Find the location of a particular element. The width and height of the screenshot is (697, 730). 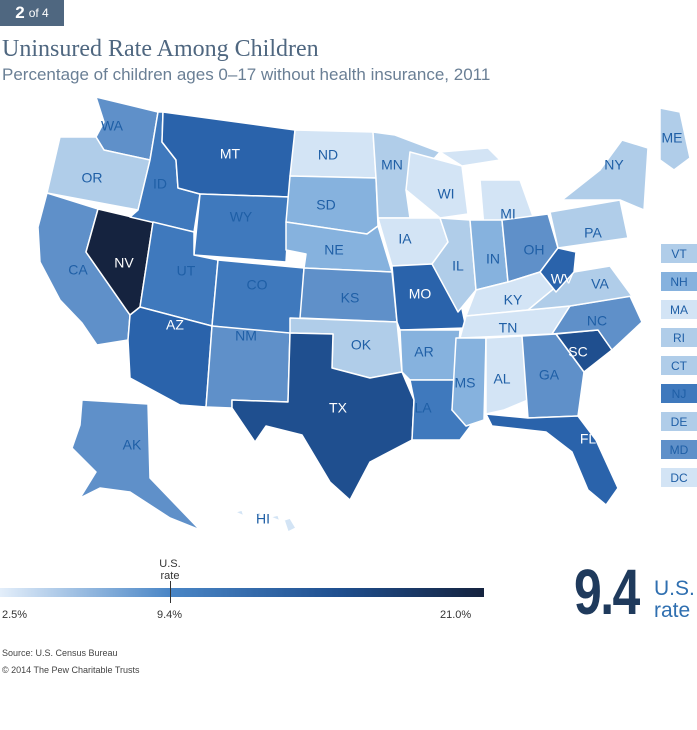

small-state-md: MD is located at coordinates (679, 449).